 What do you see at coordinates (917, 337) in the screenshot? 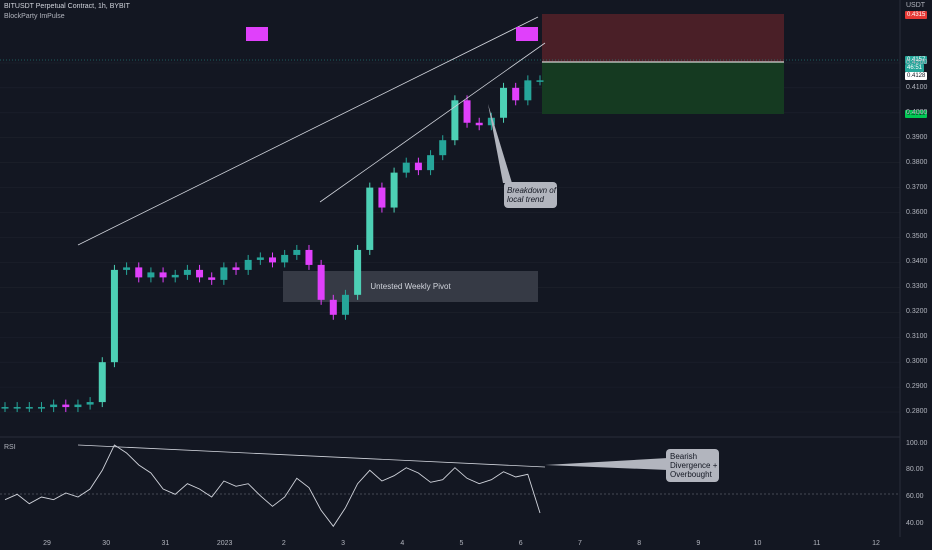
I see `price-tick-label: 0.3100` at bounding box center [917, 337].